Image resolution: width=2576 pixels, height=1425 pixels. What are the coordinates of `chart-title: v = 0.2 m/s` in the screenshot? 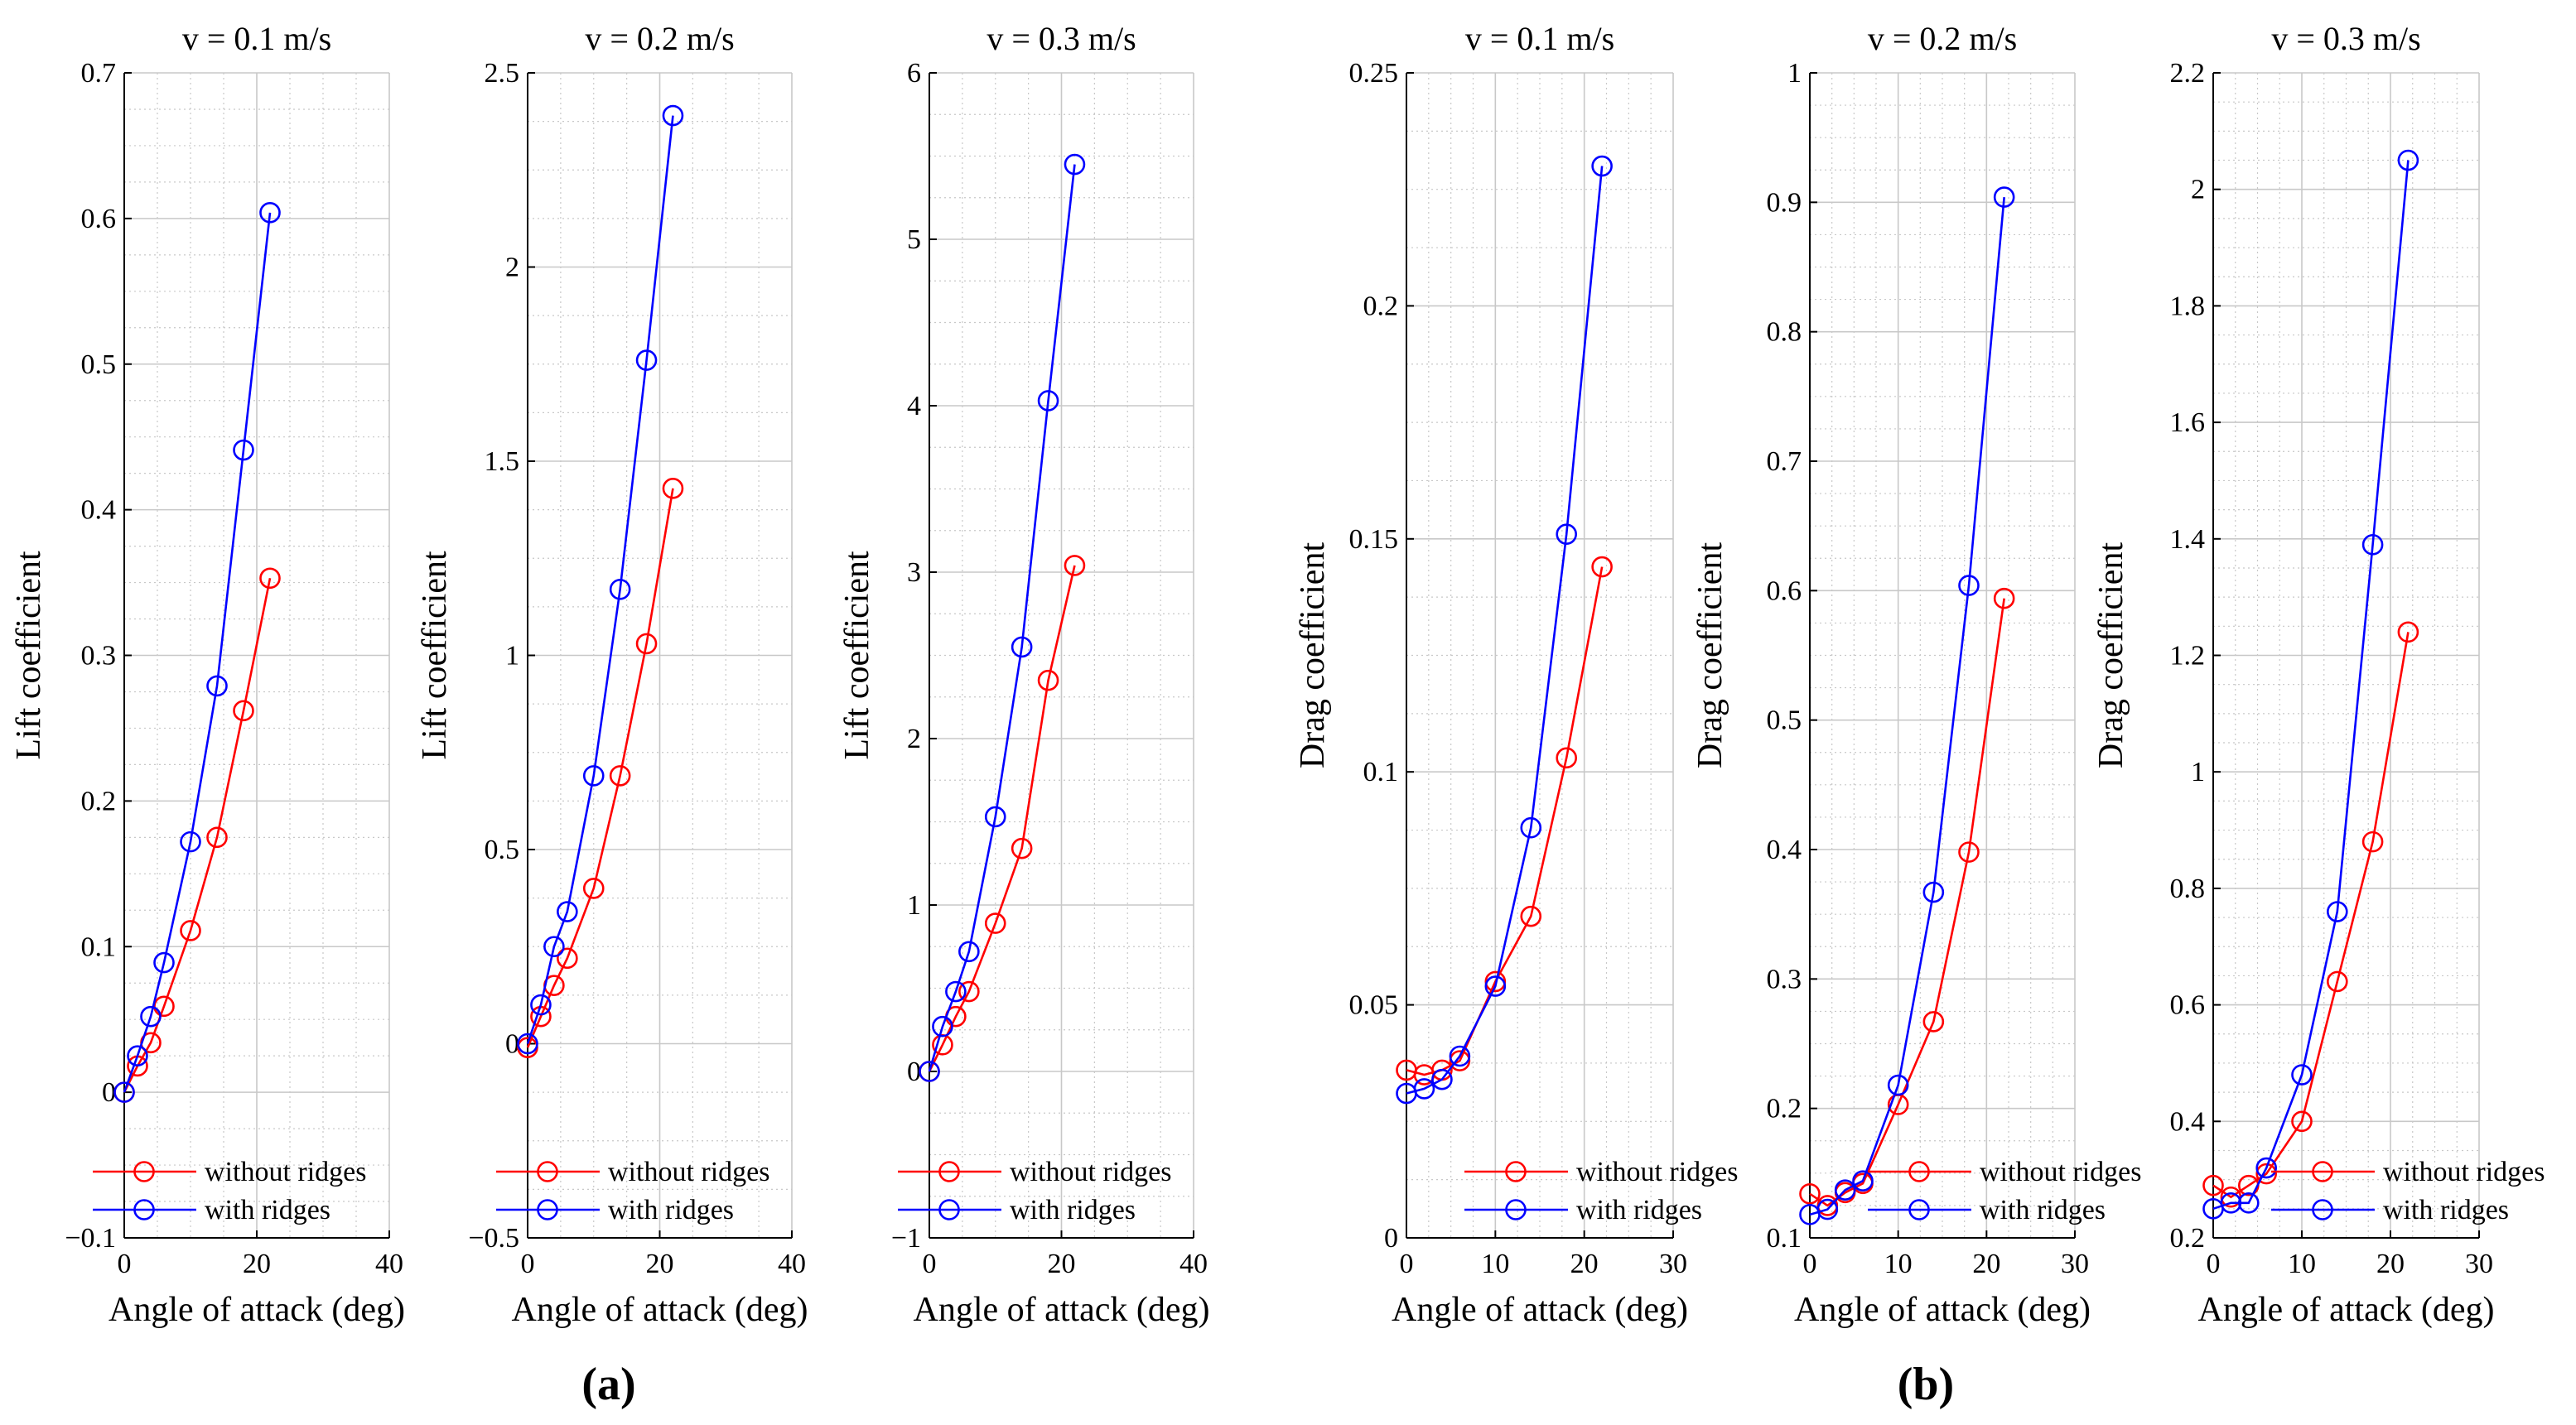 It's located at (1942, 38).